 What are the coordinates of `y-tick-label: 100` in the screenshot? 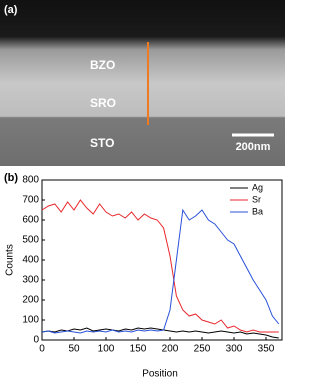 It's located at (30, 320).